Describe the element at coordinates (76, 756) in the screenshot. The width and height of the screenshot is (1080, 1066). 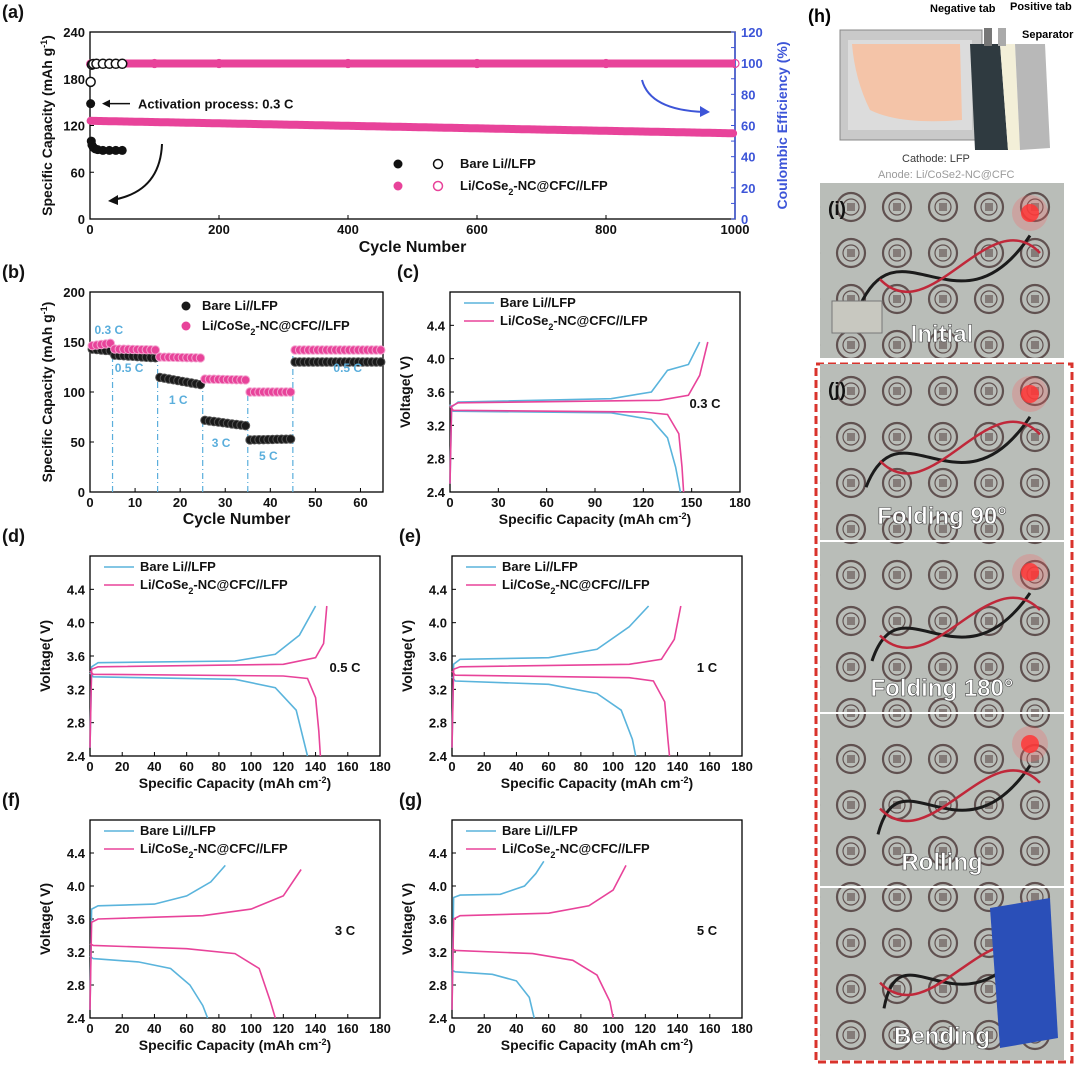
I see `y-tick-label: 2.4` at that location.